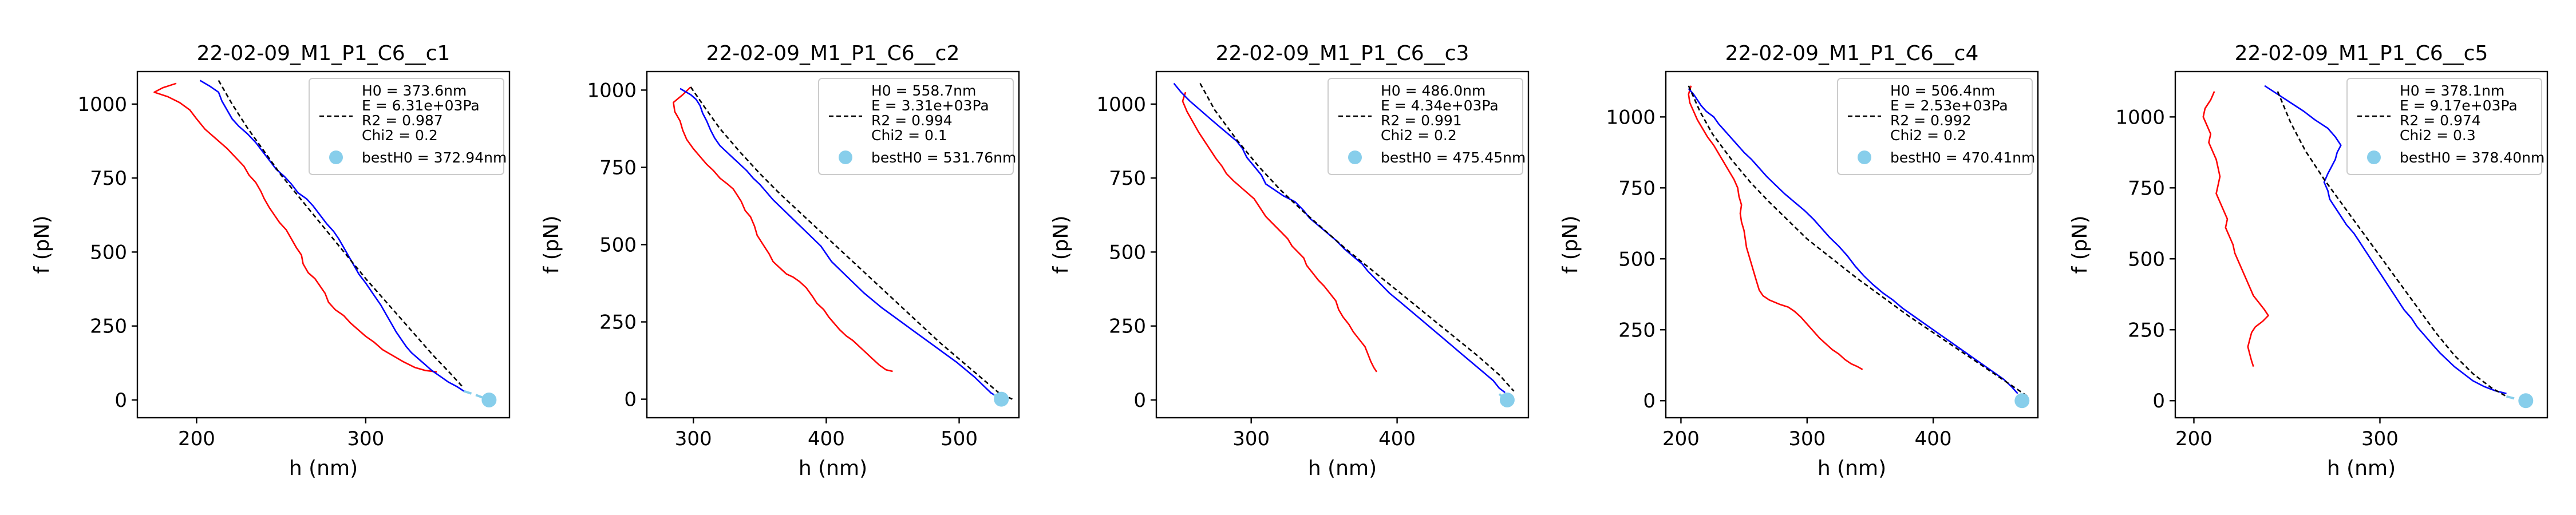 The width and height of the screenshot is (2576, 515). What do you see at coordinates (2361, 53) in the screenshot?
I see `panel-title: 22-02-09_M1_P1_C6__c5` at bounding box center [2361, 53].